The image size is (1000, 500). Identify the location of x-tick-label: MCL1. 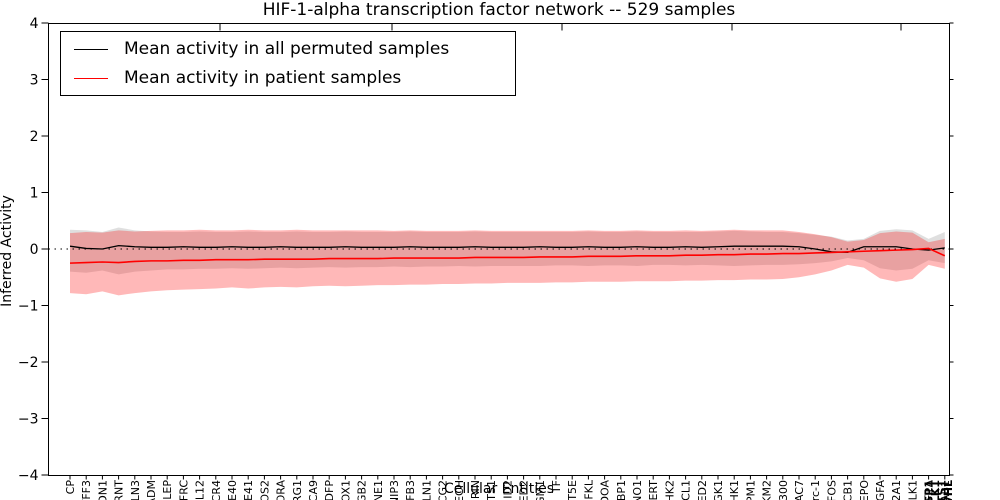
(686, 490).